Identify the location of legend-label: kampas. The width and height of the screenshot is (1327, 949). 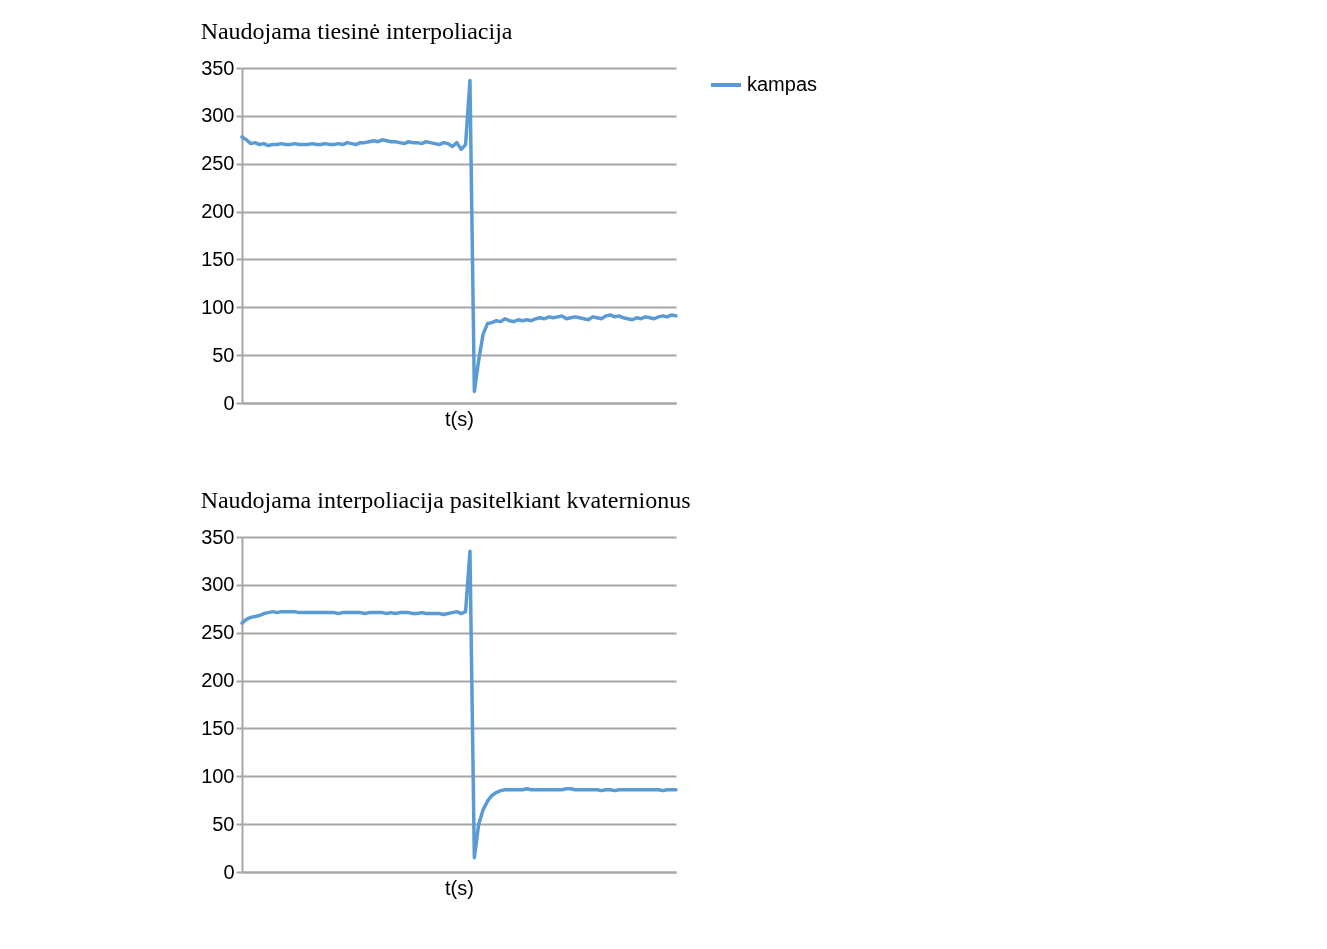
(782, 84).